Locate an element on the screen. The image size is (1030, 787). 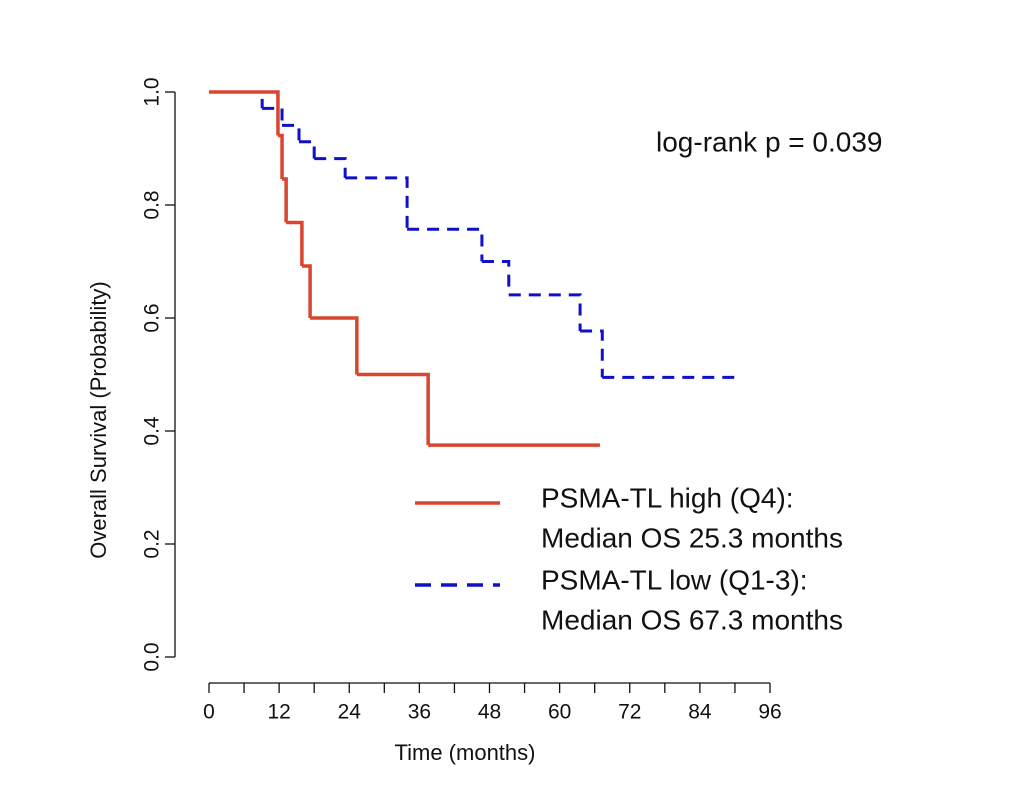
x-tick-label: 36 is located at coordinates (419, 712).